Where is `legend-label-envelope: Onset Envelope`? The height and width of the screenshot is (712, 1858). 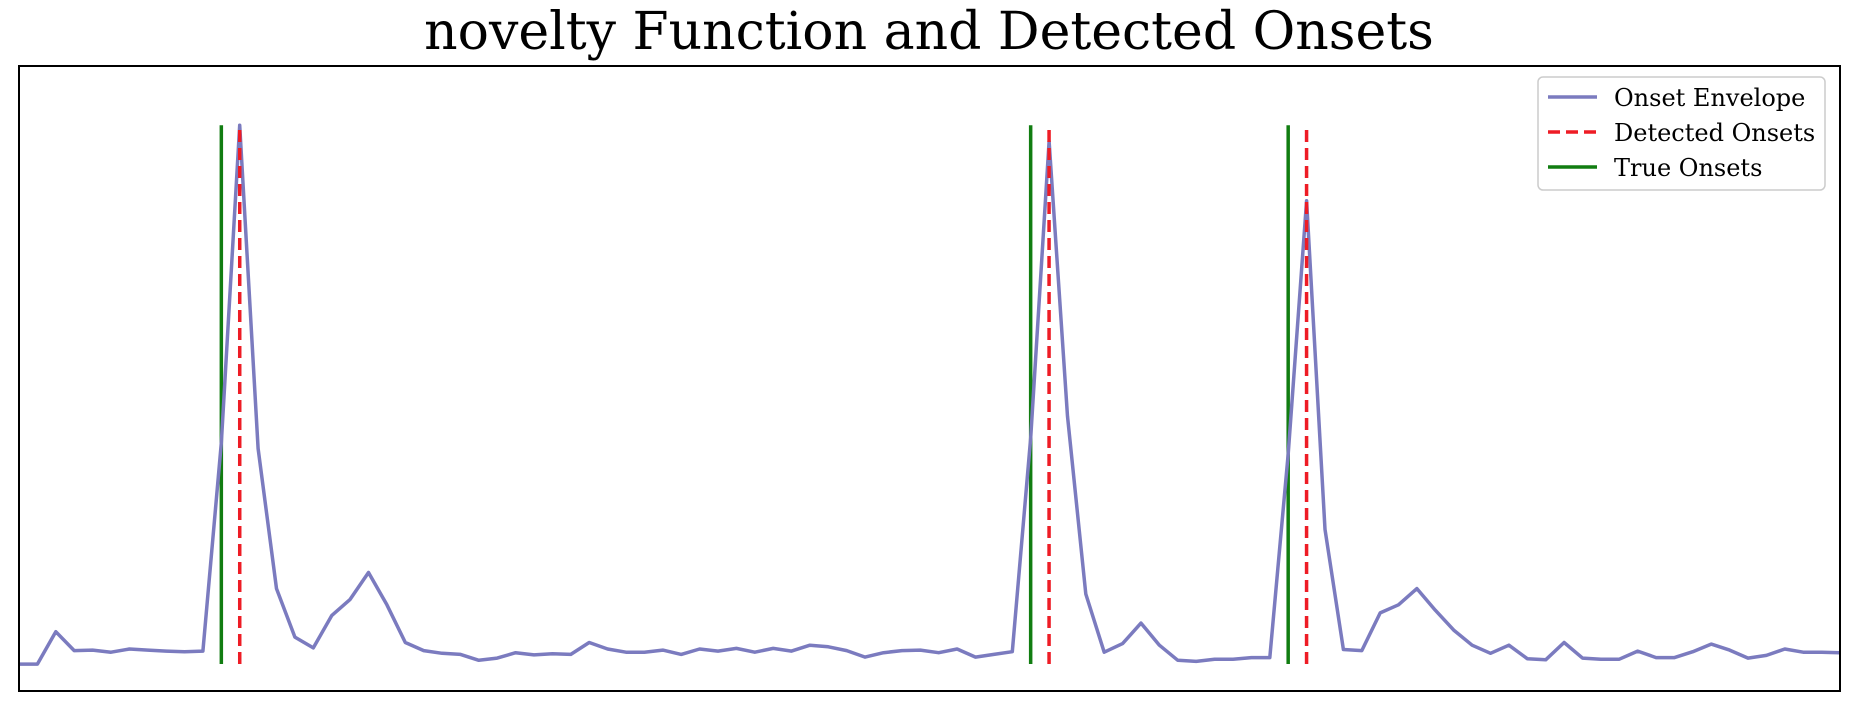
legend-label-envelope: Onset Envelope is located at coordinates (1709, 98).